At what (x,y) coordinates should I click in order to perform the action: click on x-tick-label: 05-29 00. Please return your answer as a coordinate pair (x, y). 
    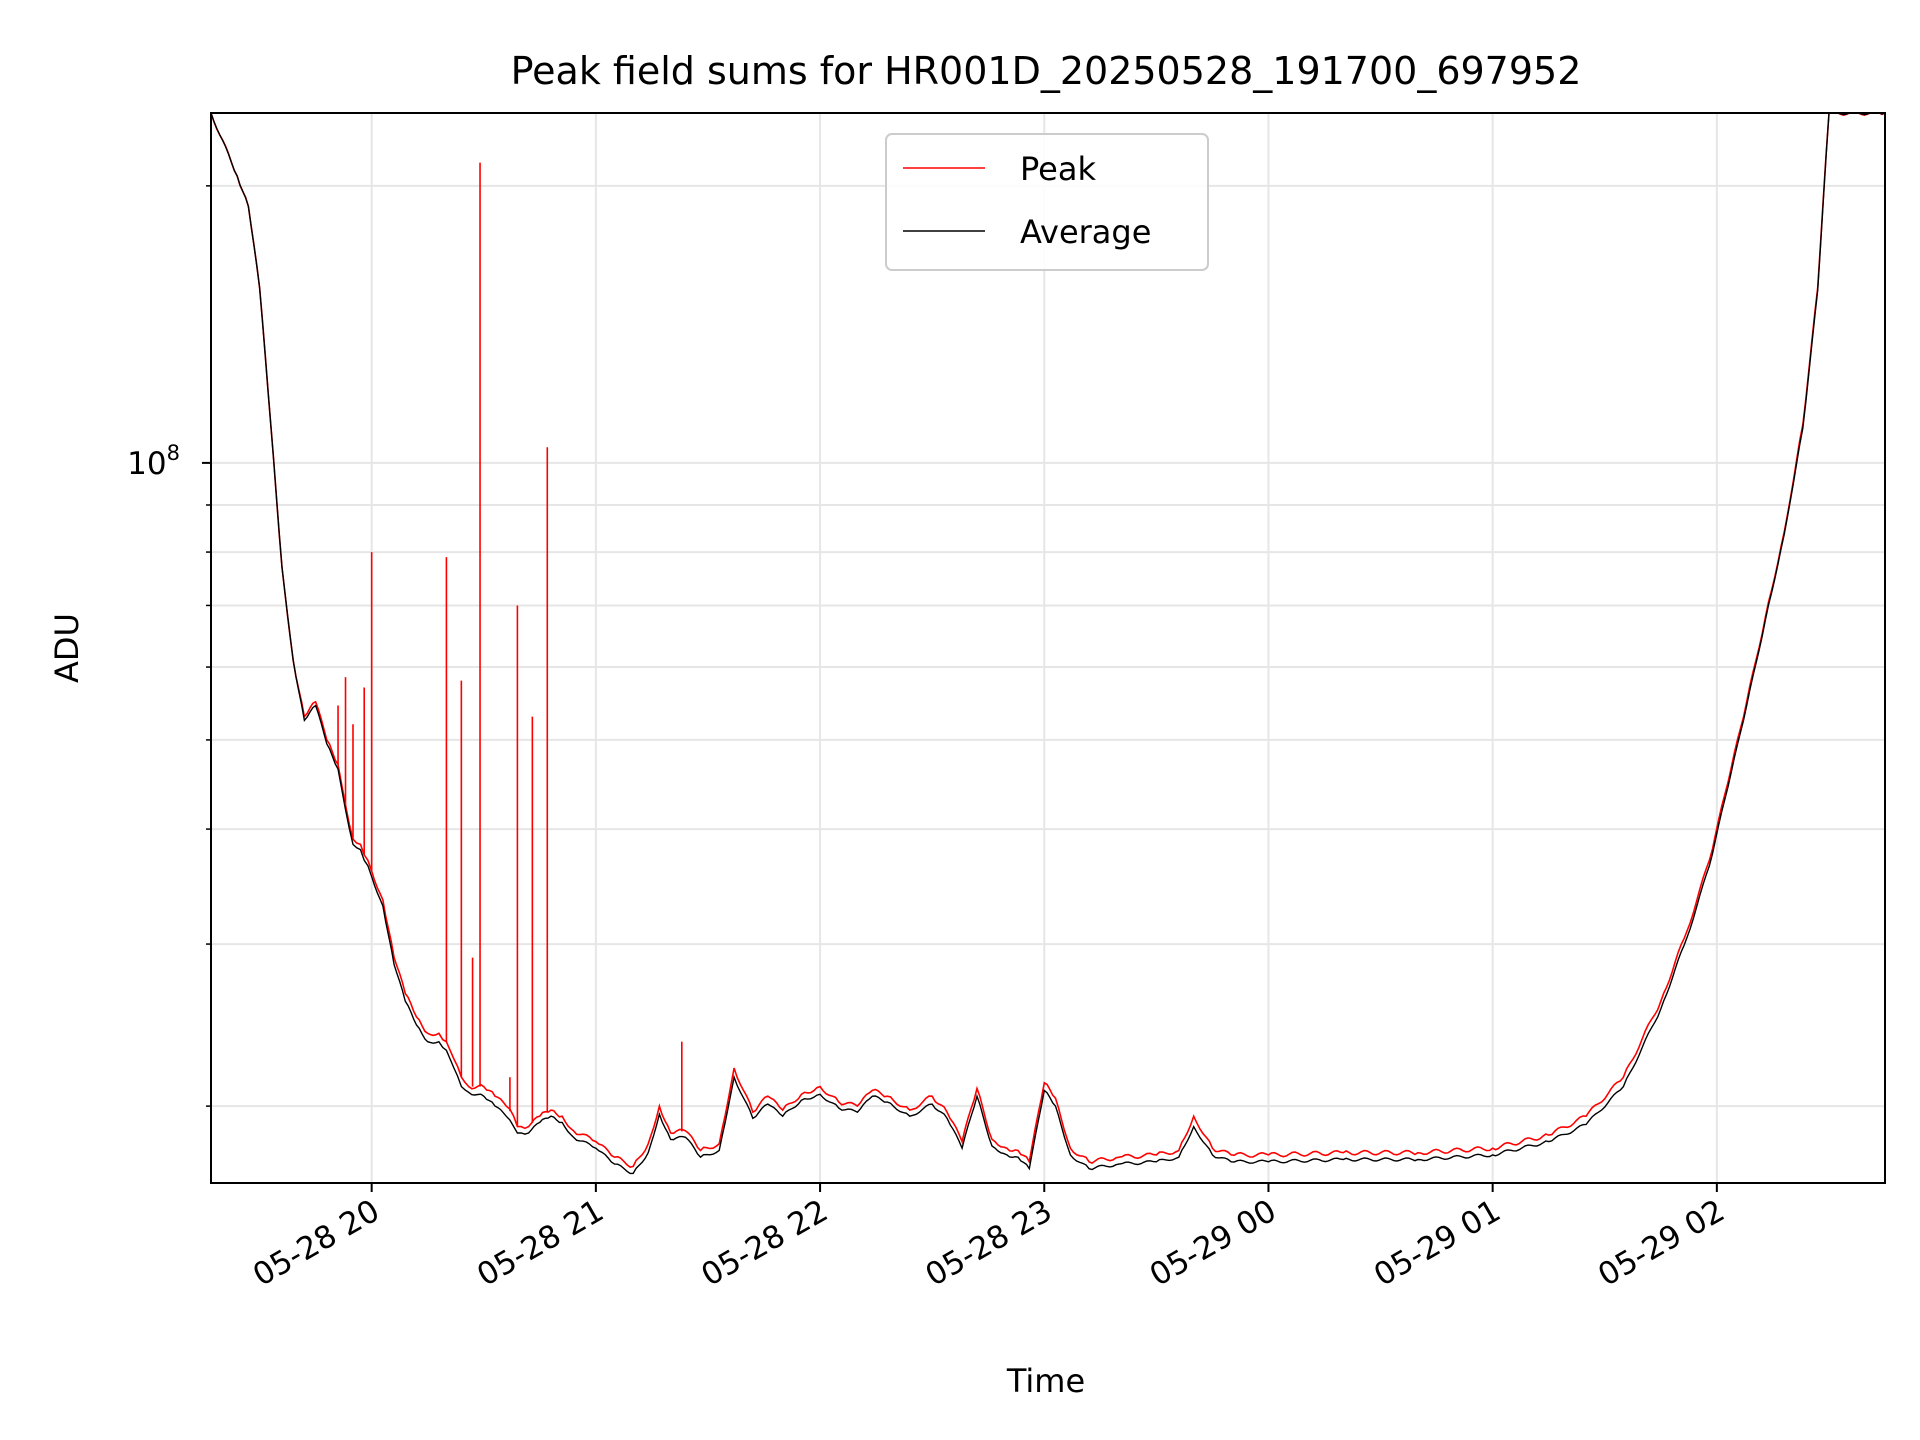
    Looking at the image, I should click on (1213, 1243).